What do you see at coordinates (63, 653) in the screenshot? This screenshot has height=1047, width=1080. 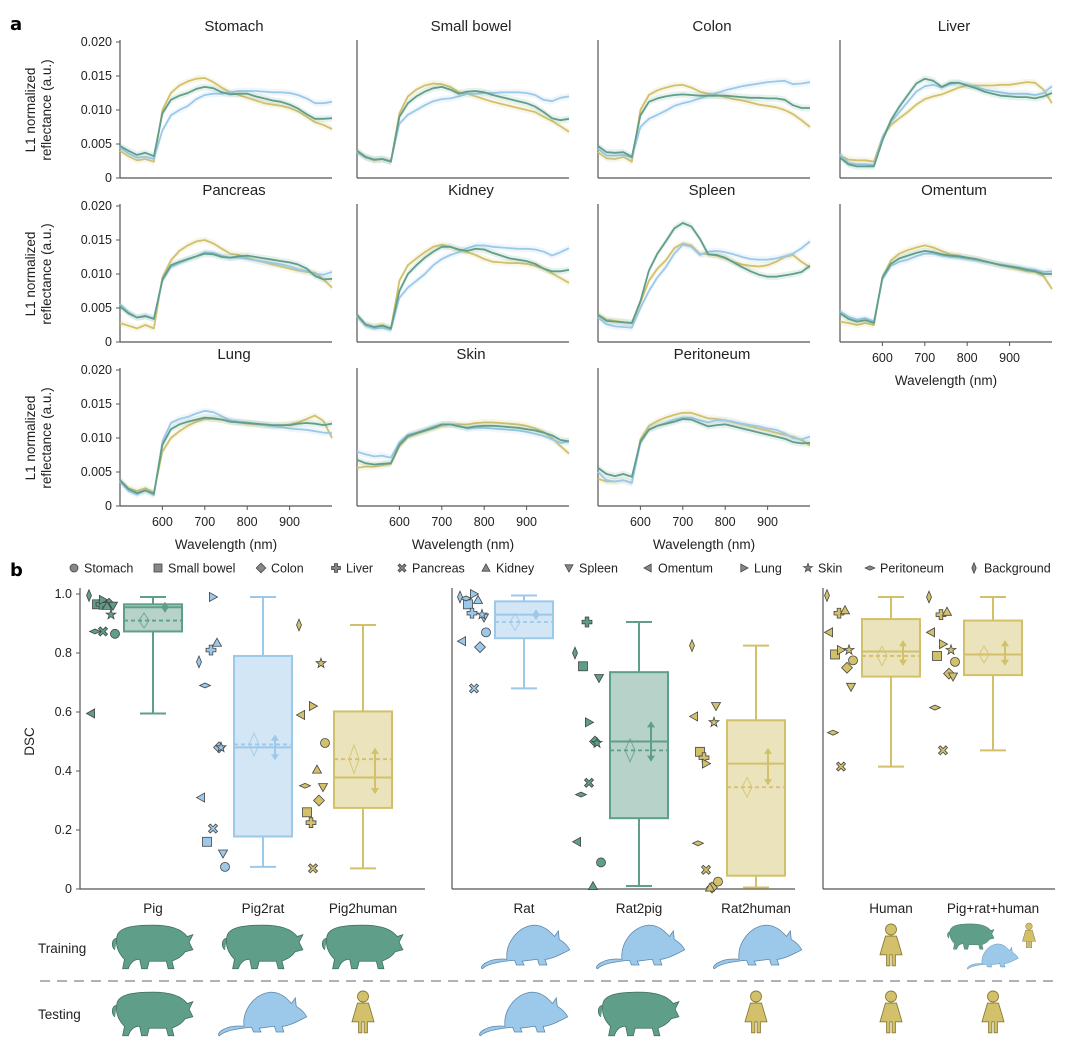 I see `b-y-tick-label: 0.8` at bounding box center [63, 653].